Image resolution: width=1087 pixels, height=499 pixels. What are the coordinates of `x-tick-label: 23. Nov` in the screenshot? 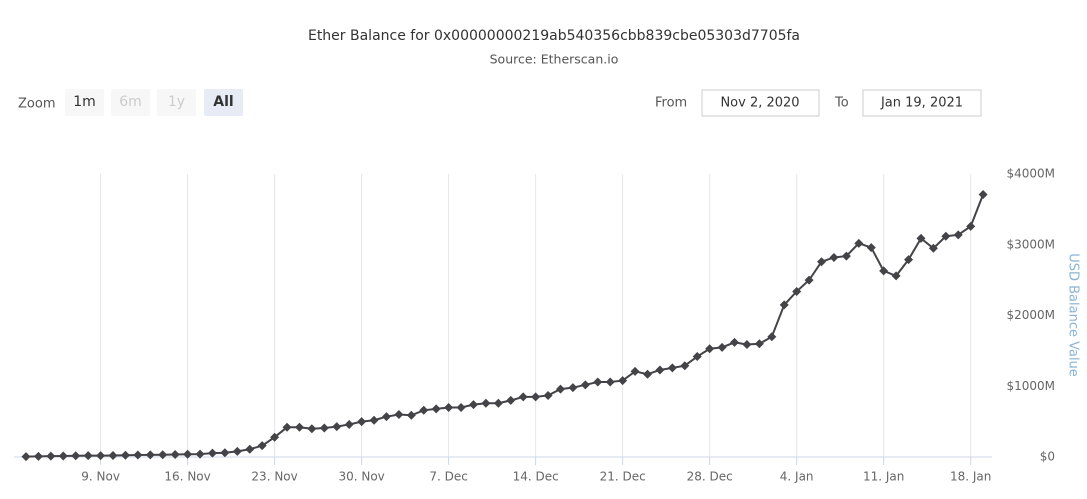 It's located at (274, 477).